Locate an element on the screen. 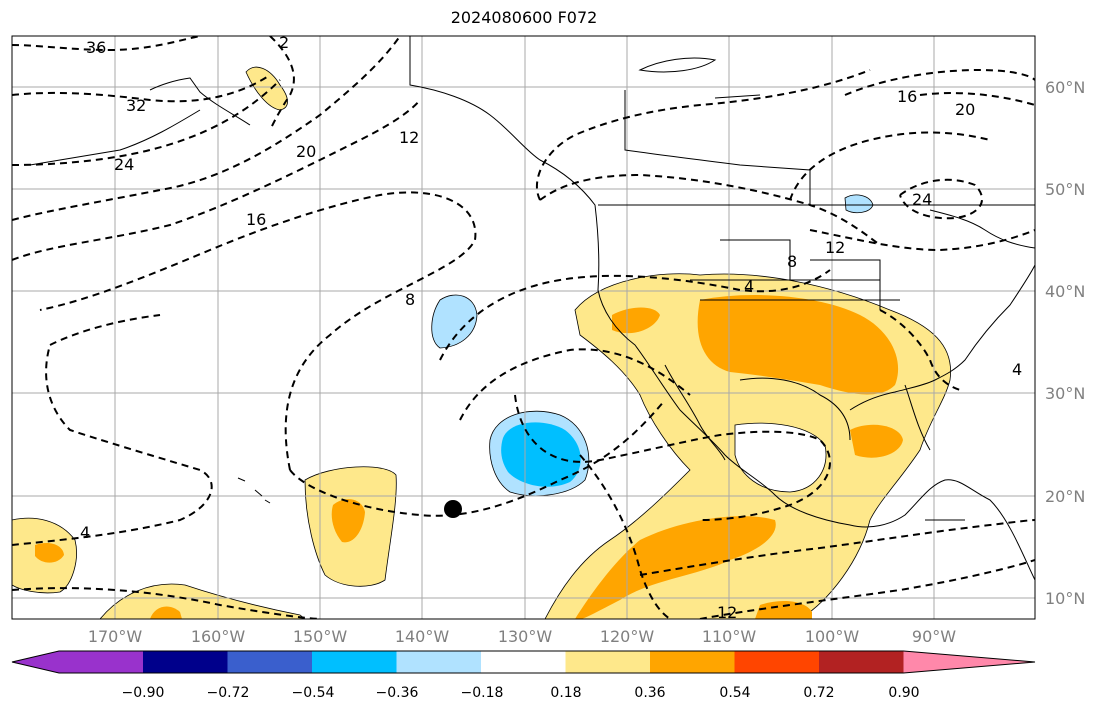 The image size is (1105, 712). colorbar-extend-high is located at coordinates (969, 662).